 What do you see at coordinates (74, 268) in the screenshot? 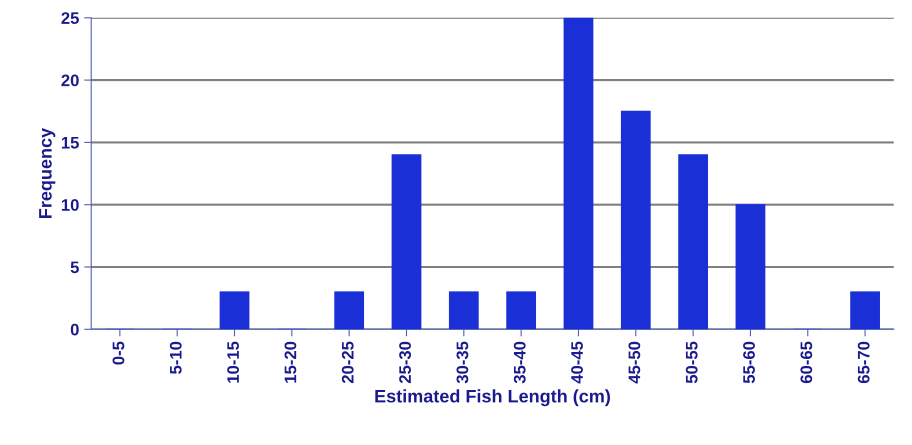
I see `y-tick-label: 5` at bounding box center [74, 268].